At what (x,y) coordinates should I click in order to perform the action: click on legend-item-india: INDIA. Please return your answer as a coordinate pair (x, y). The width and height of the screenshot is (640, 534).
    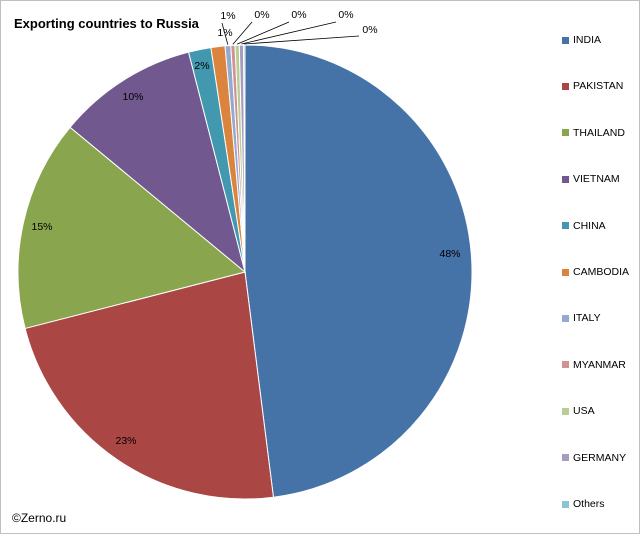
    Looking at the image, I should click on (581, 40).